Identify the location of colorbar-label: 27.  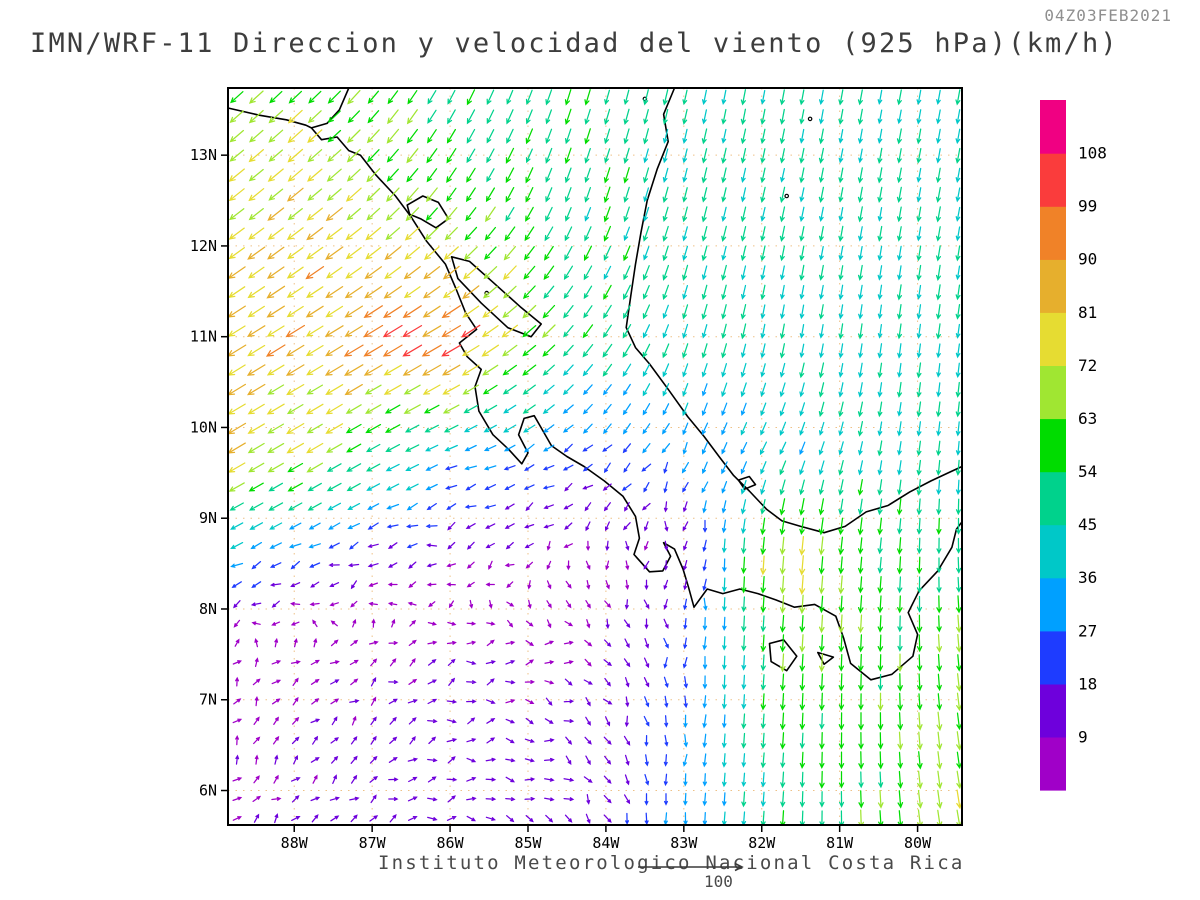
(1087, 630).